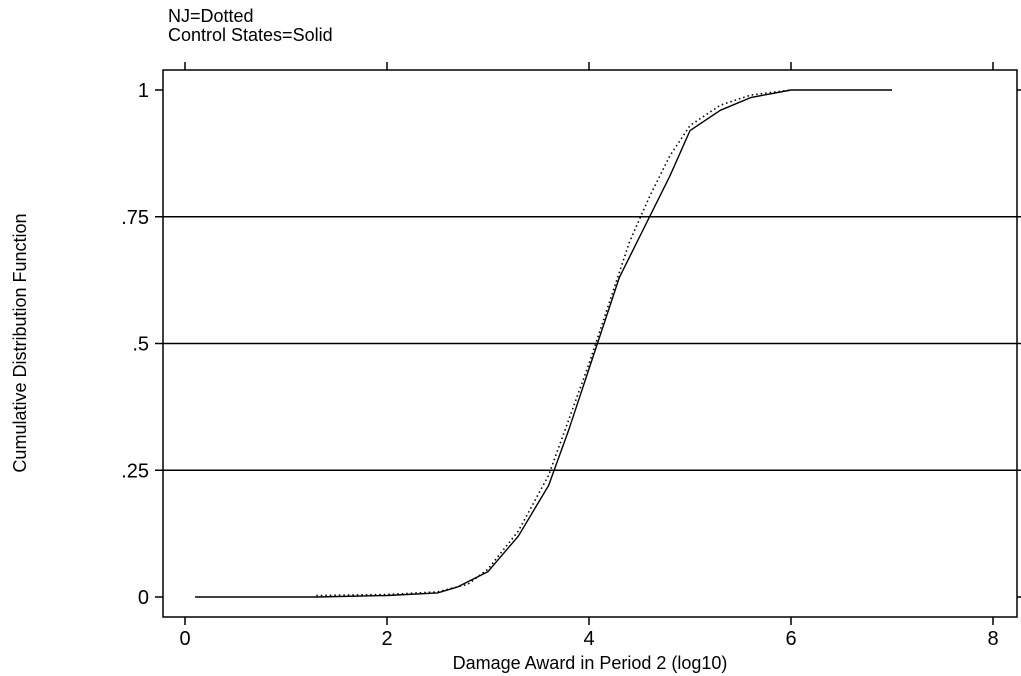 The width and height of the screenshot is (1021, 676). Describe the element at coordinates (140, 345) in the screenshot. I see `y-tick-label-2: .5` at that location.